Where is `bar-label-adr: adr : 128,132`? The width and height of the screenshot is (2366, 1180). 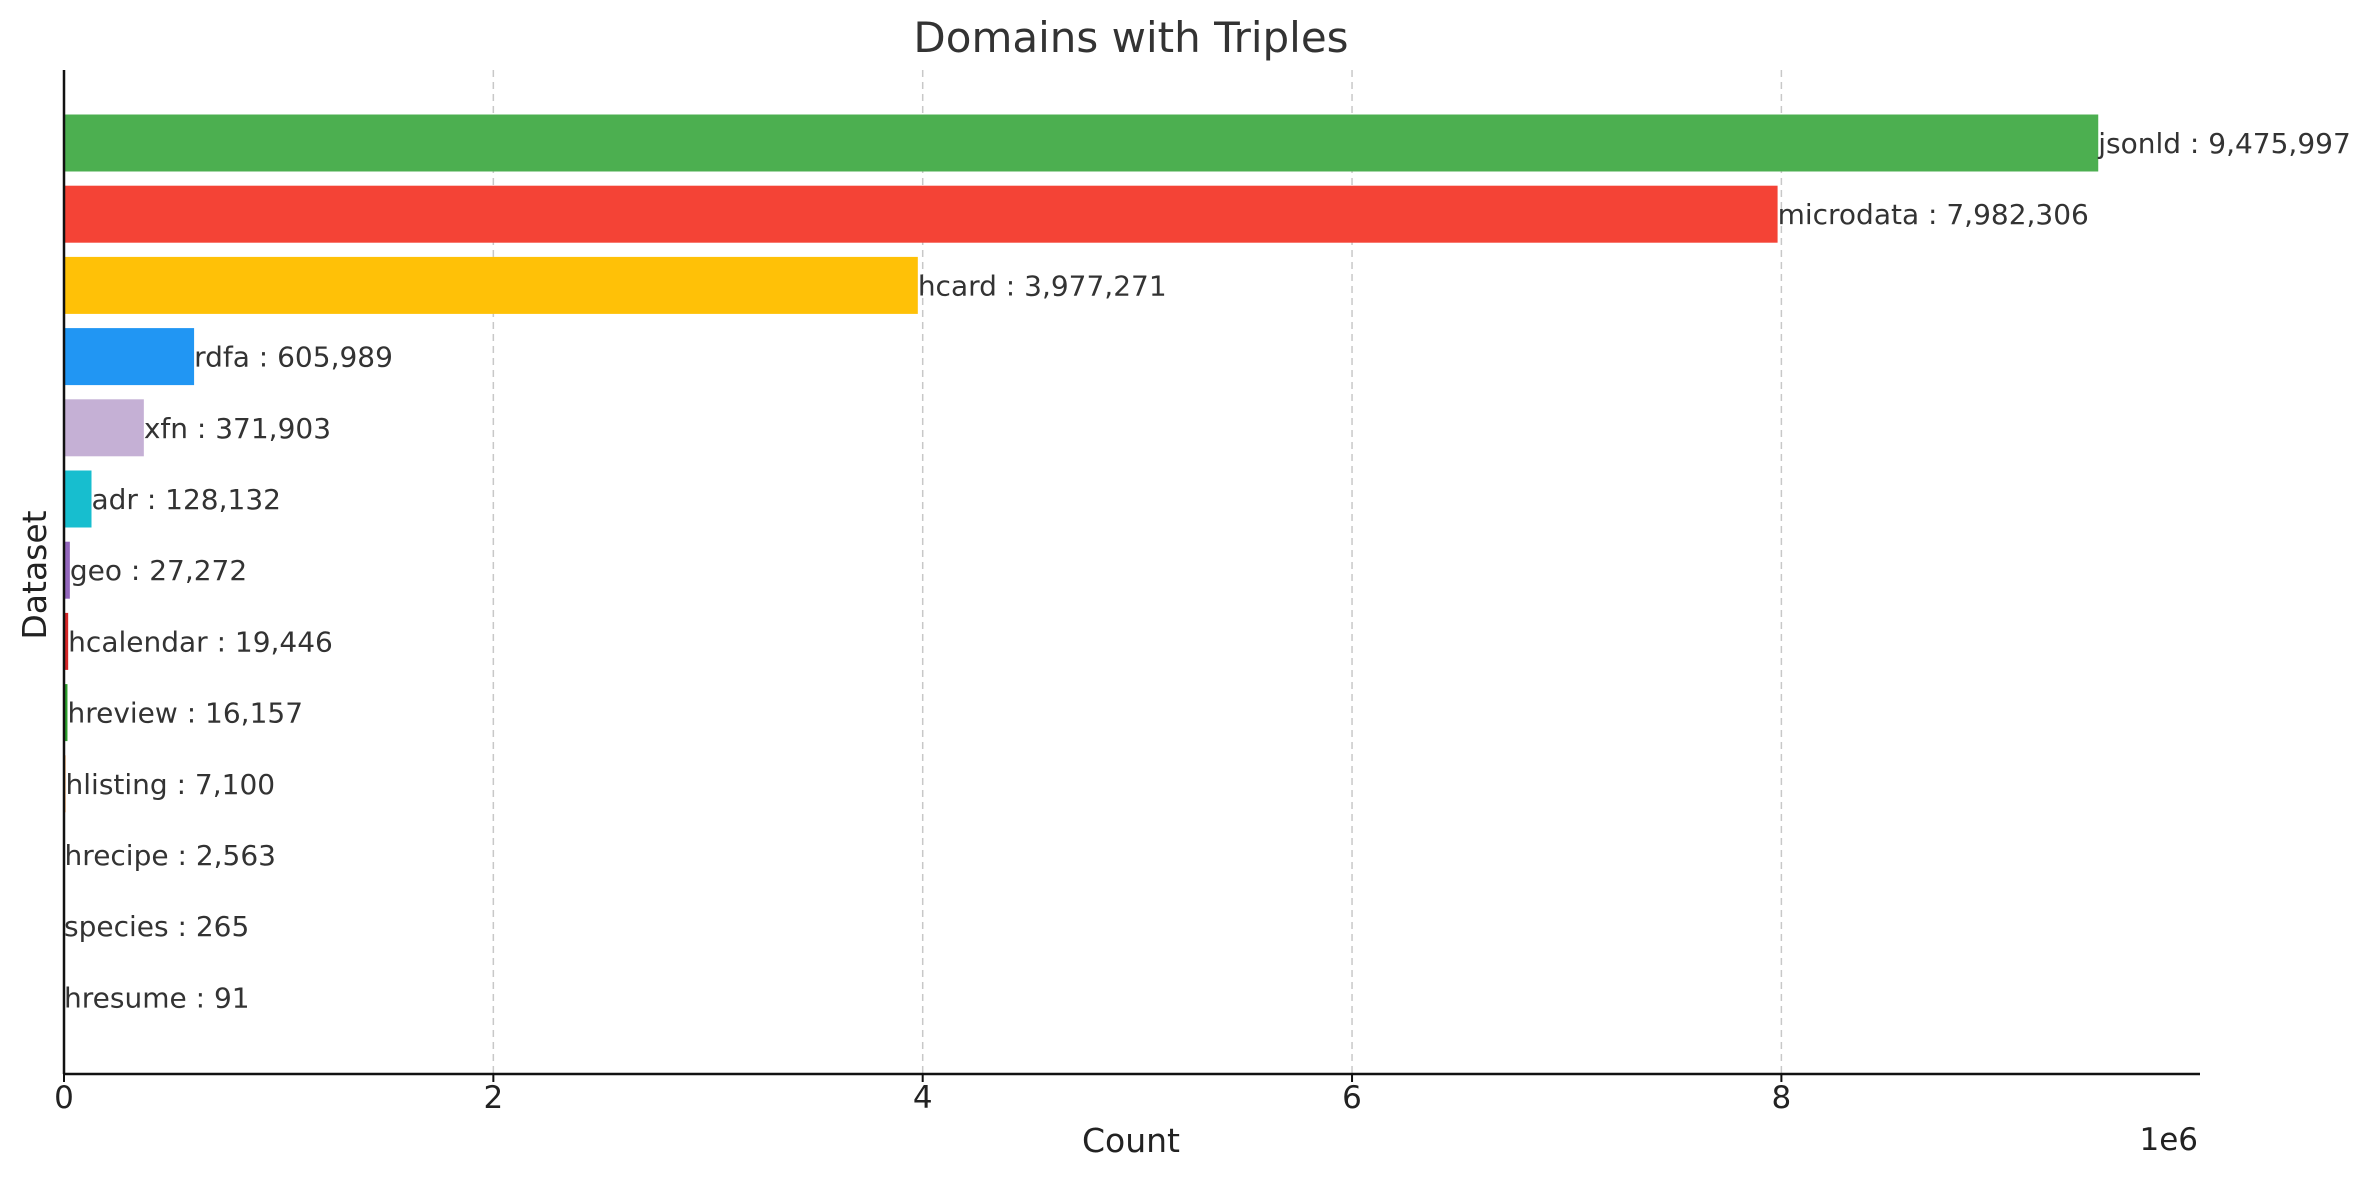
bar-label-adr: adr : 128,132 is located at coordinates (186, 499).